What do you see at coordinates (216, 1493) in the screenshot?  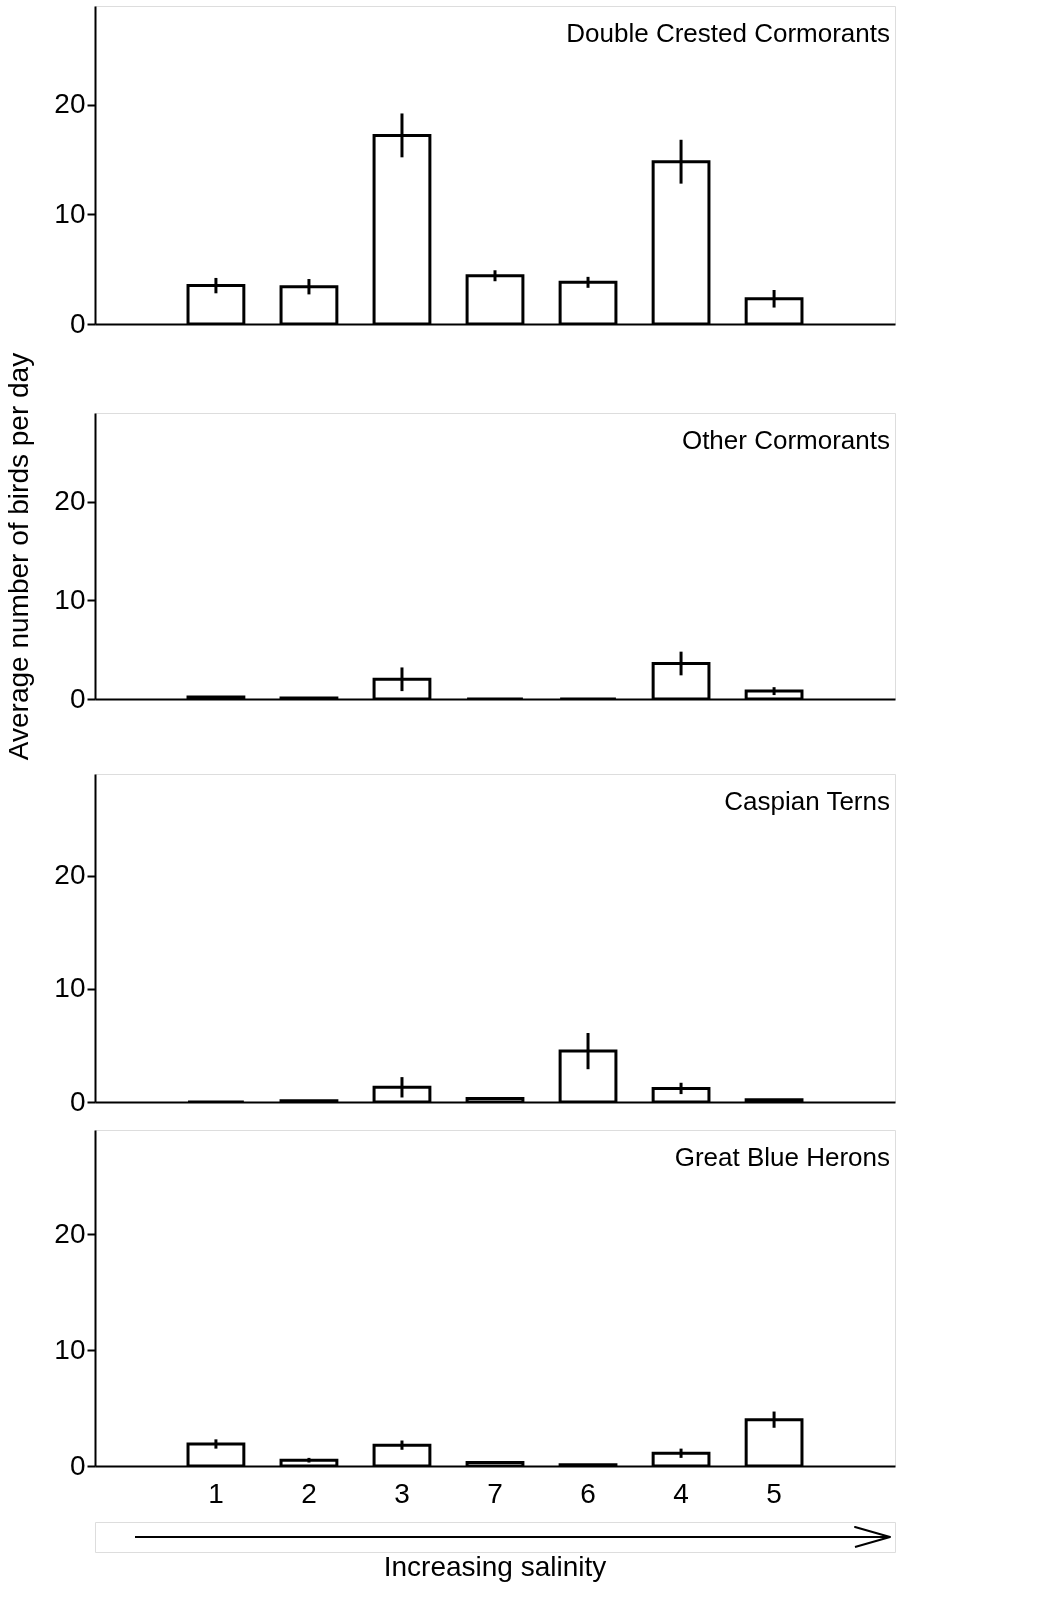 I see `x-tick-label: 1` at bounding box center [216, 1493].